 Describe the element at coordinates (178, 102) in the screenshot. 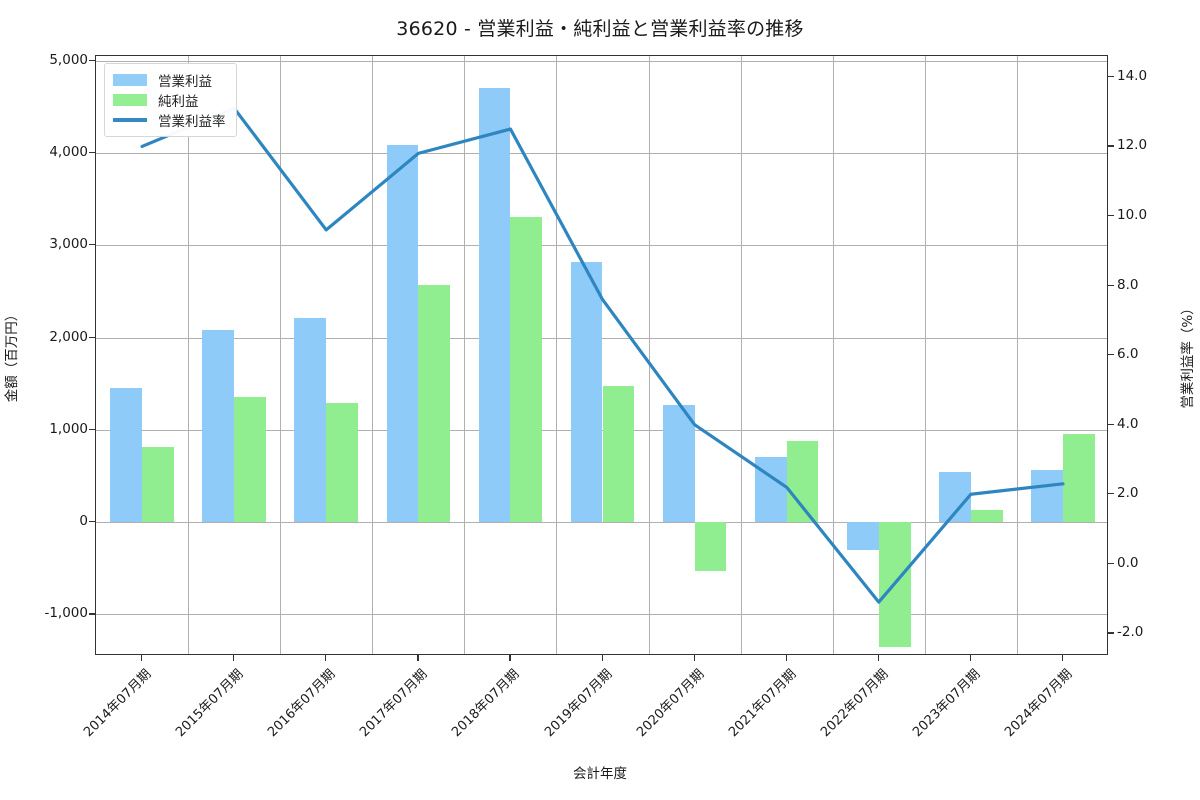

I see `legend-item-label: 純利益` at that location.